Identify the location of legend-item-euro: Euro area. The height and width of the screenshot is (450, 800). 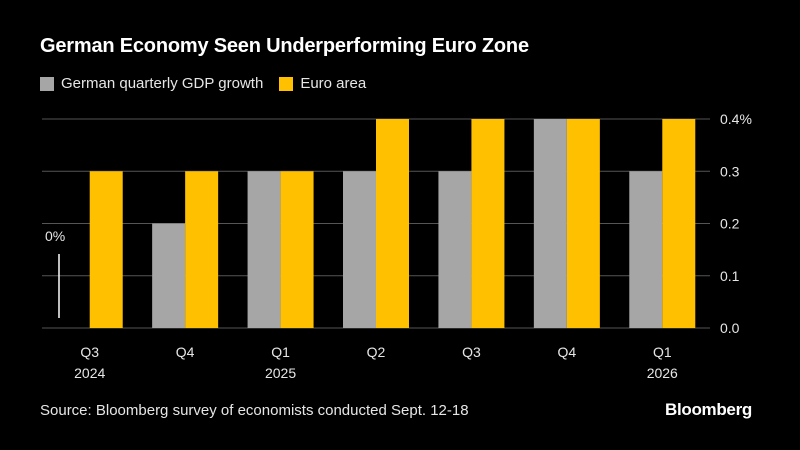
(322, 83).